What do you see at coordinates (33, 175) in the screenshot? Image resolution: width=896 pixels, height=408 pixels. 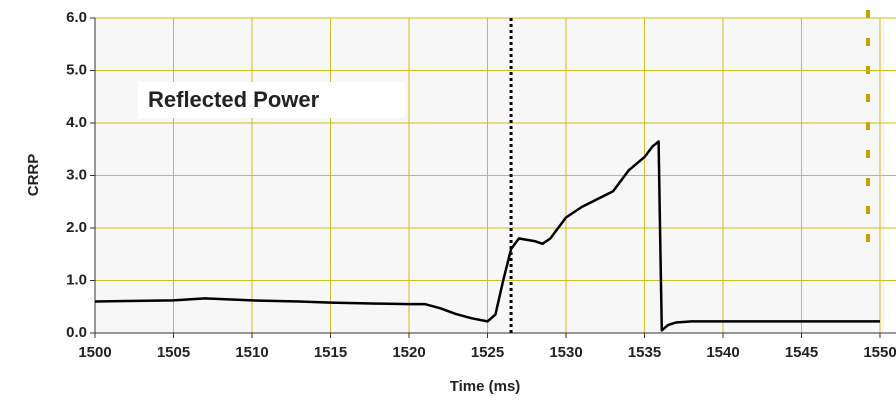 I see `y-axis-label: CRRP` at bounding box center [33, 175].